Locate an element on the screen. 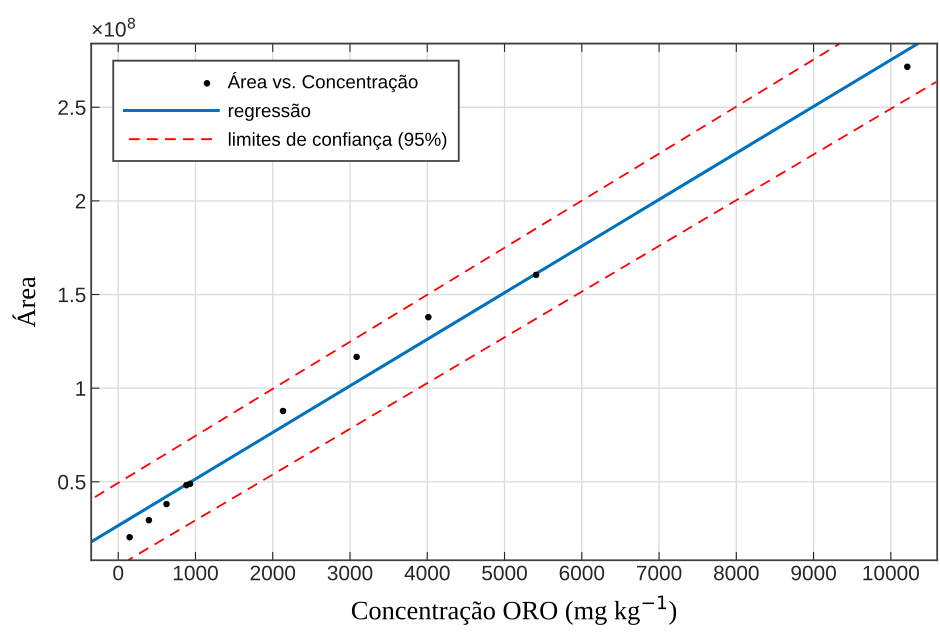 The width and height of the screenshot is (940, 641). x-tick-label: 4000 is located at coordinates (427, 573).